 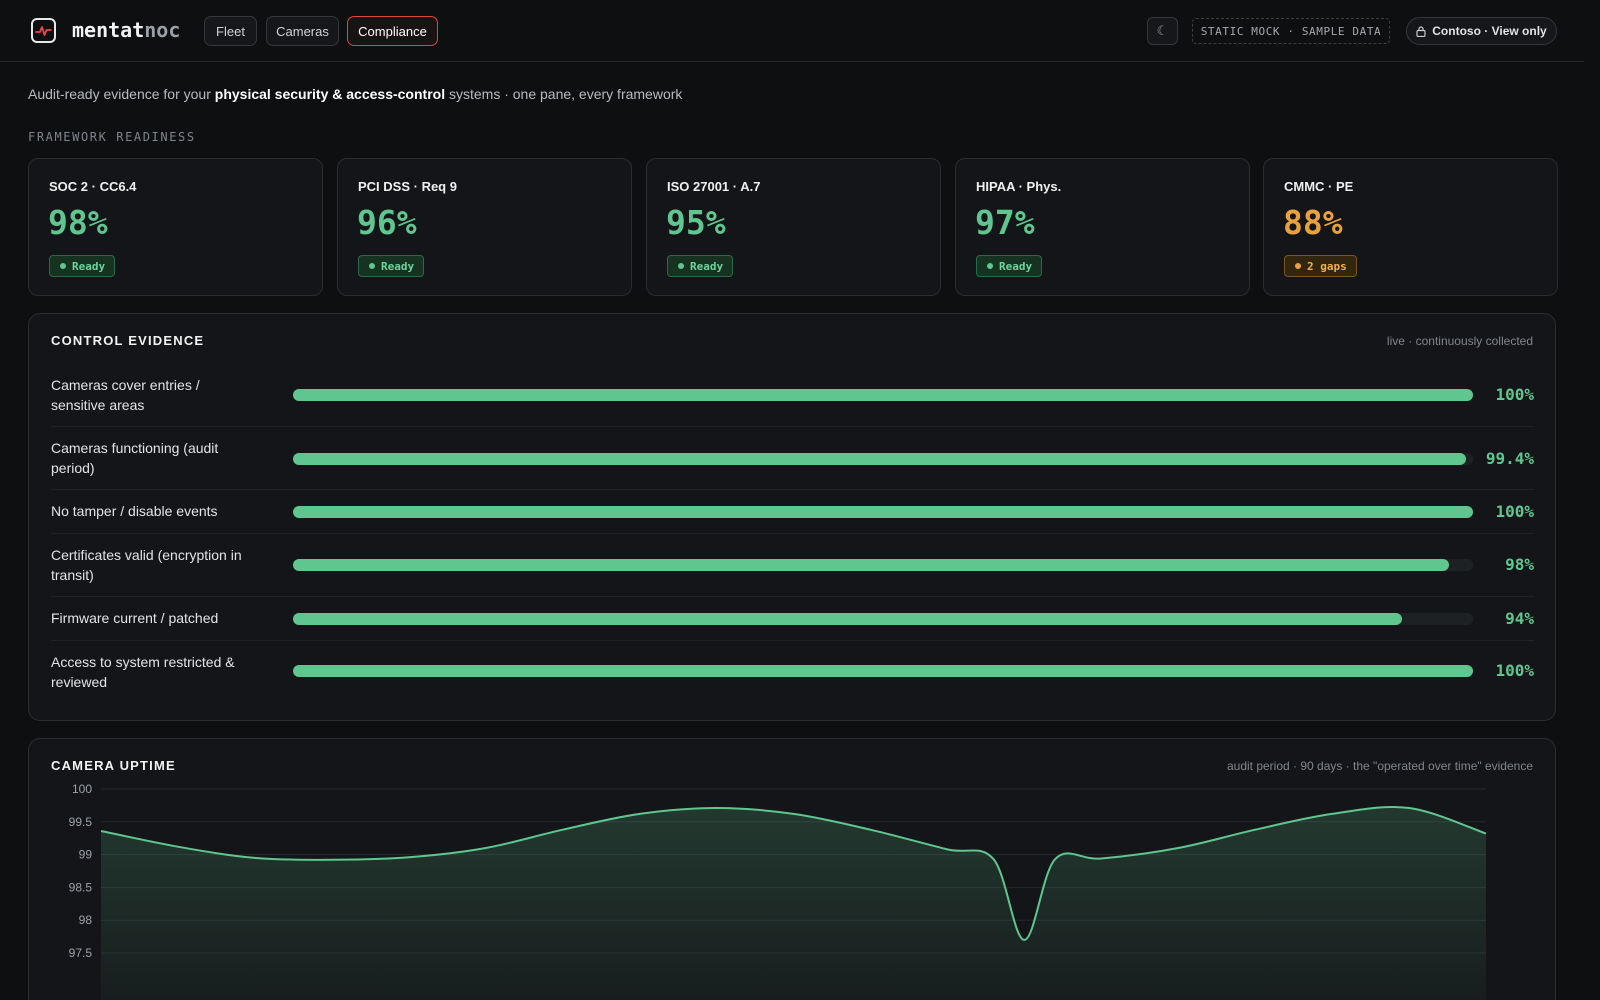 I want to click on static-mock-badge: STATIC MOCK · SAMPLE DATA, so click(x=1291, y=31).